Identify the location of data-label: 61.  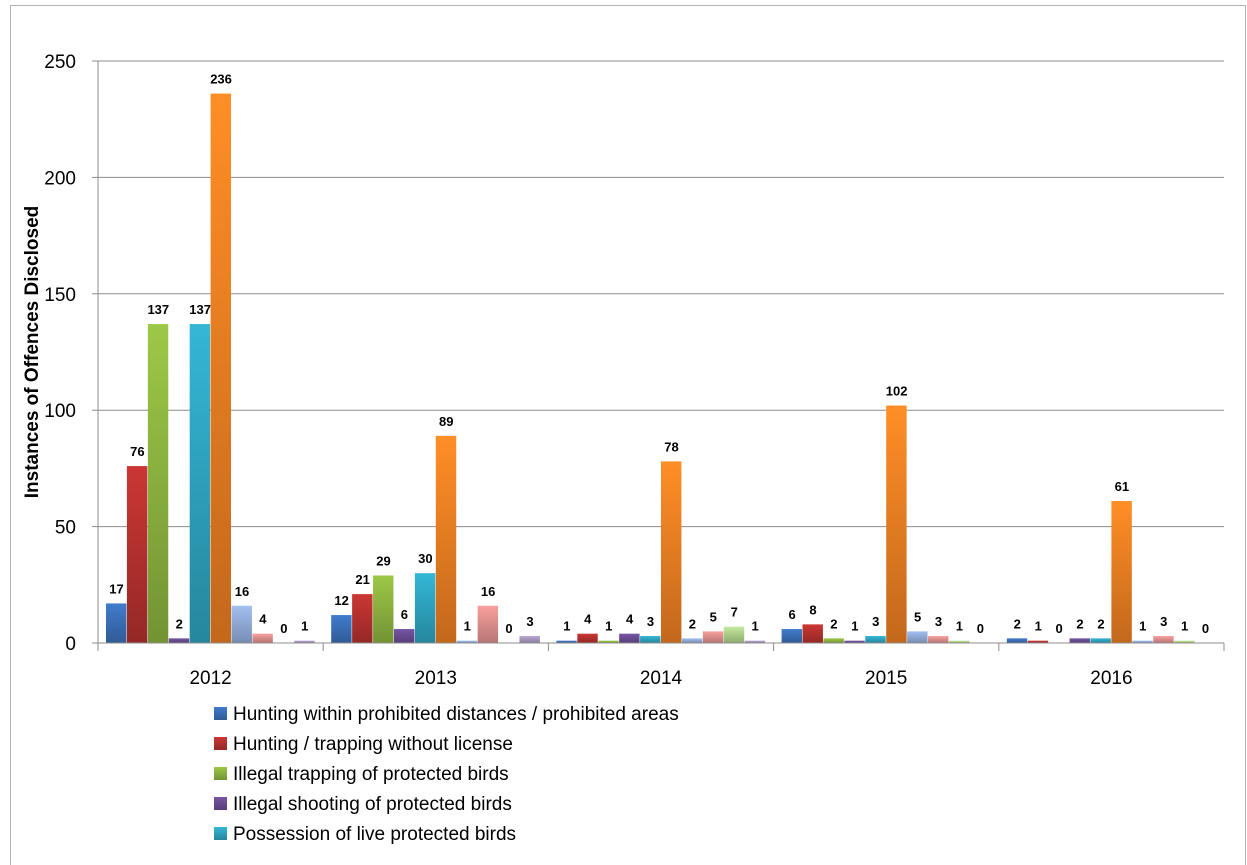
(1122, 486).